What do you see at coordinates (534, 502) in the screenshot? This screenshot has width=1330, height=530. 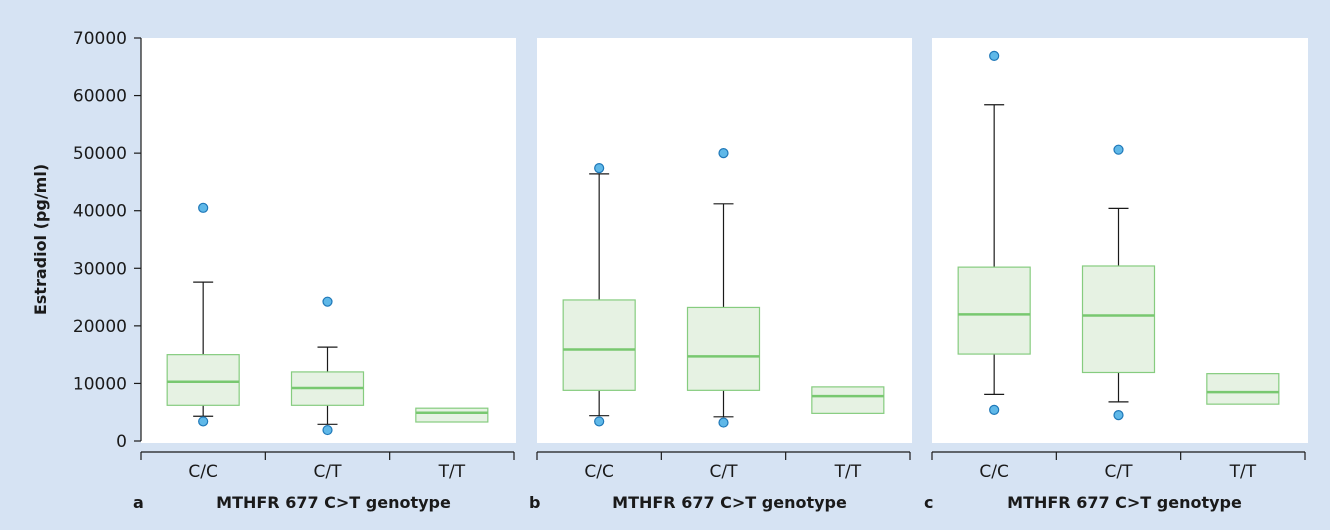 I see `panel-letter: b` at bounding box center [534, 502].